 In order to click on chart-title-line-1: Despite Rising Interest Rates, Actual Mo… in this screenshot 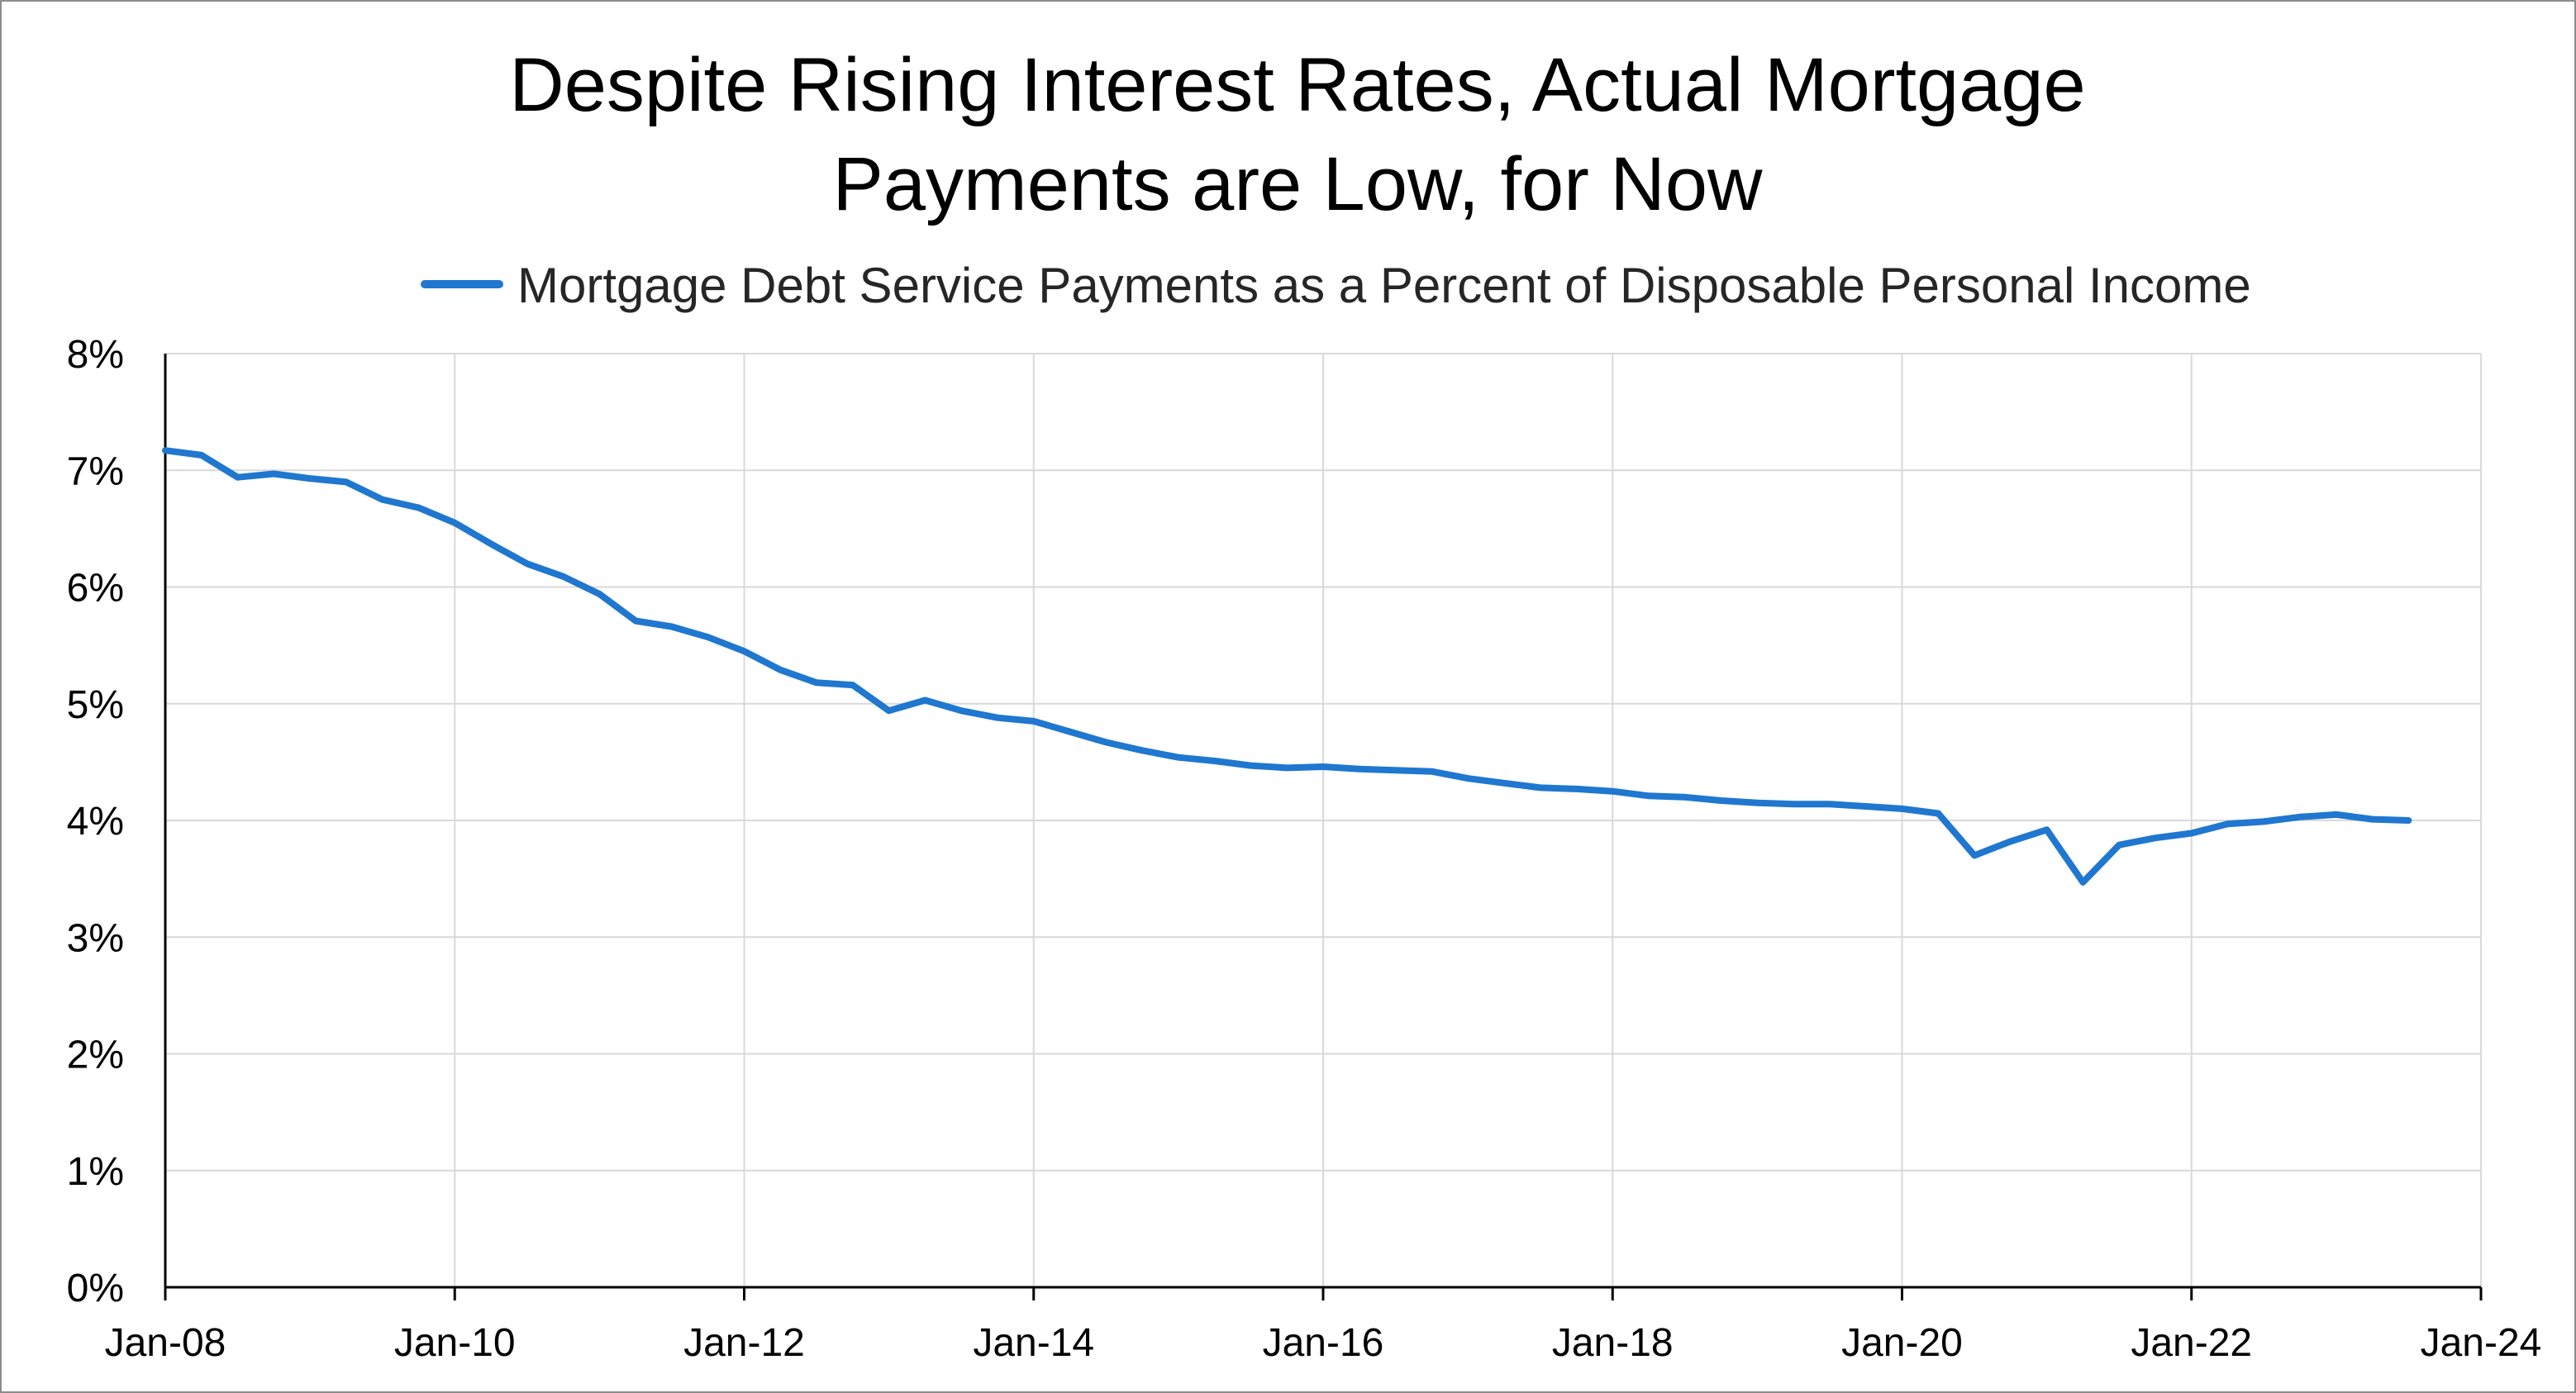, I will do `click(1297, 85)`.